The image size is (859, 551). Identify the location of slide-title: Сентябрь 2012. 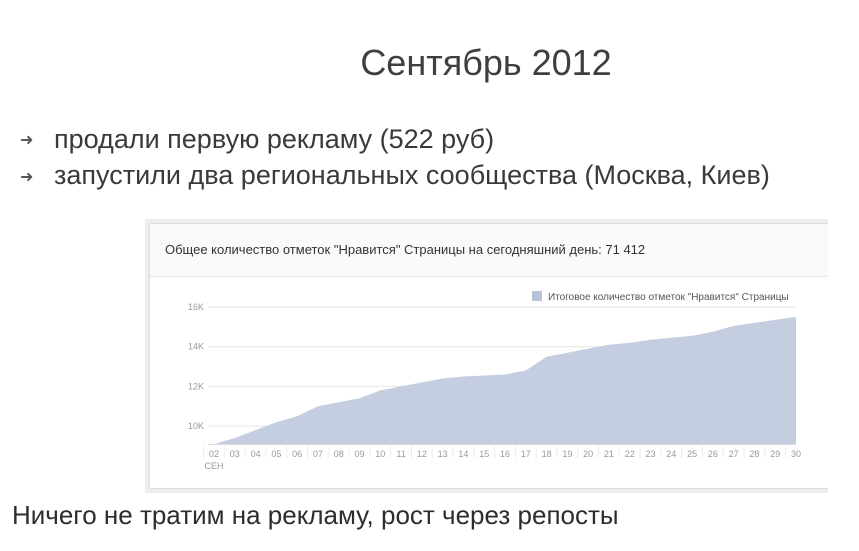
(486, 62).